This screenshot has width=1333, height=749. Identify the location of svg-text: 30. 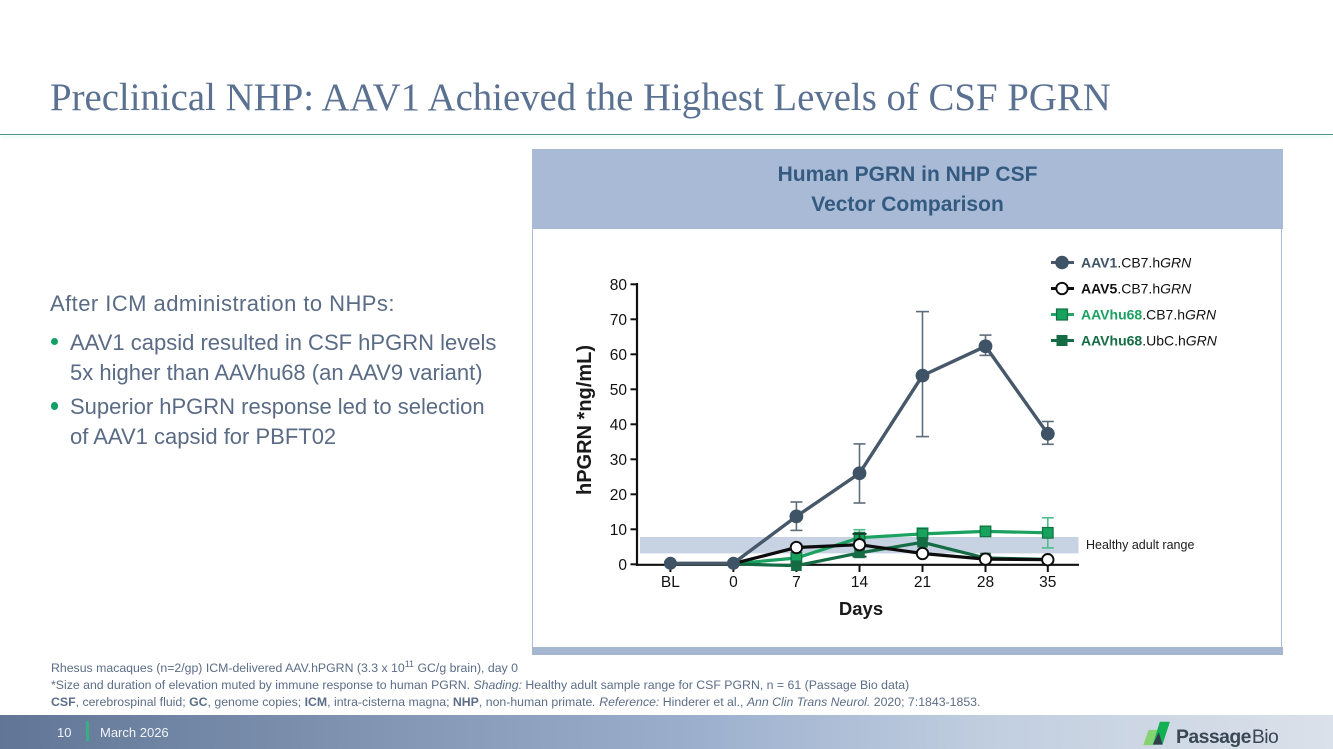
(619, 460).